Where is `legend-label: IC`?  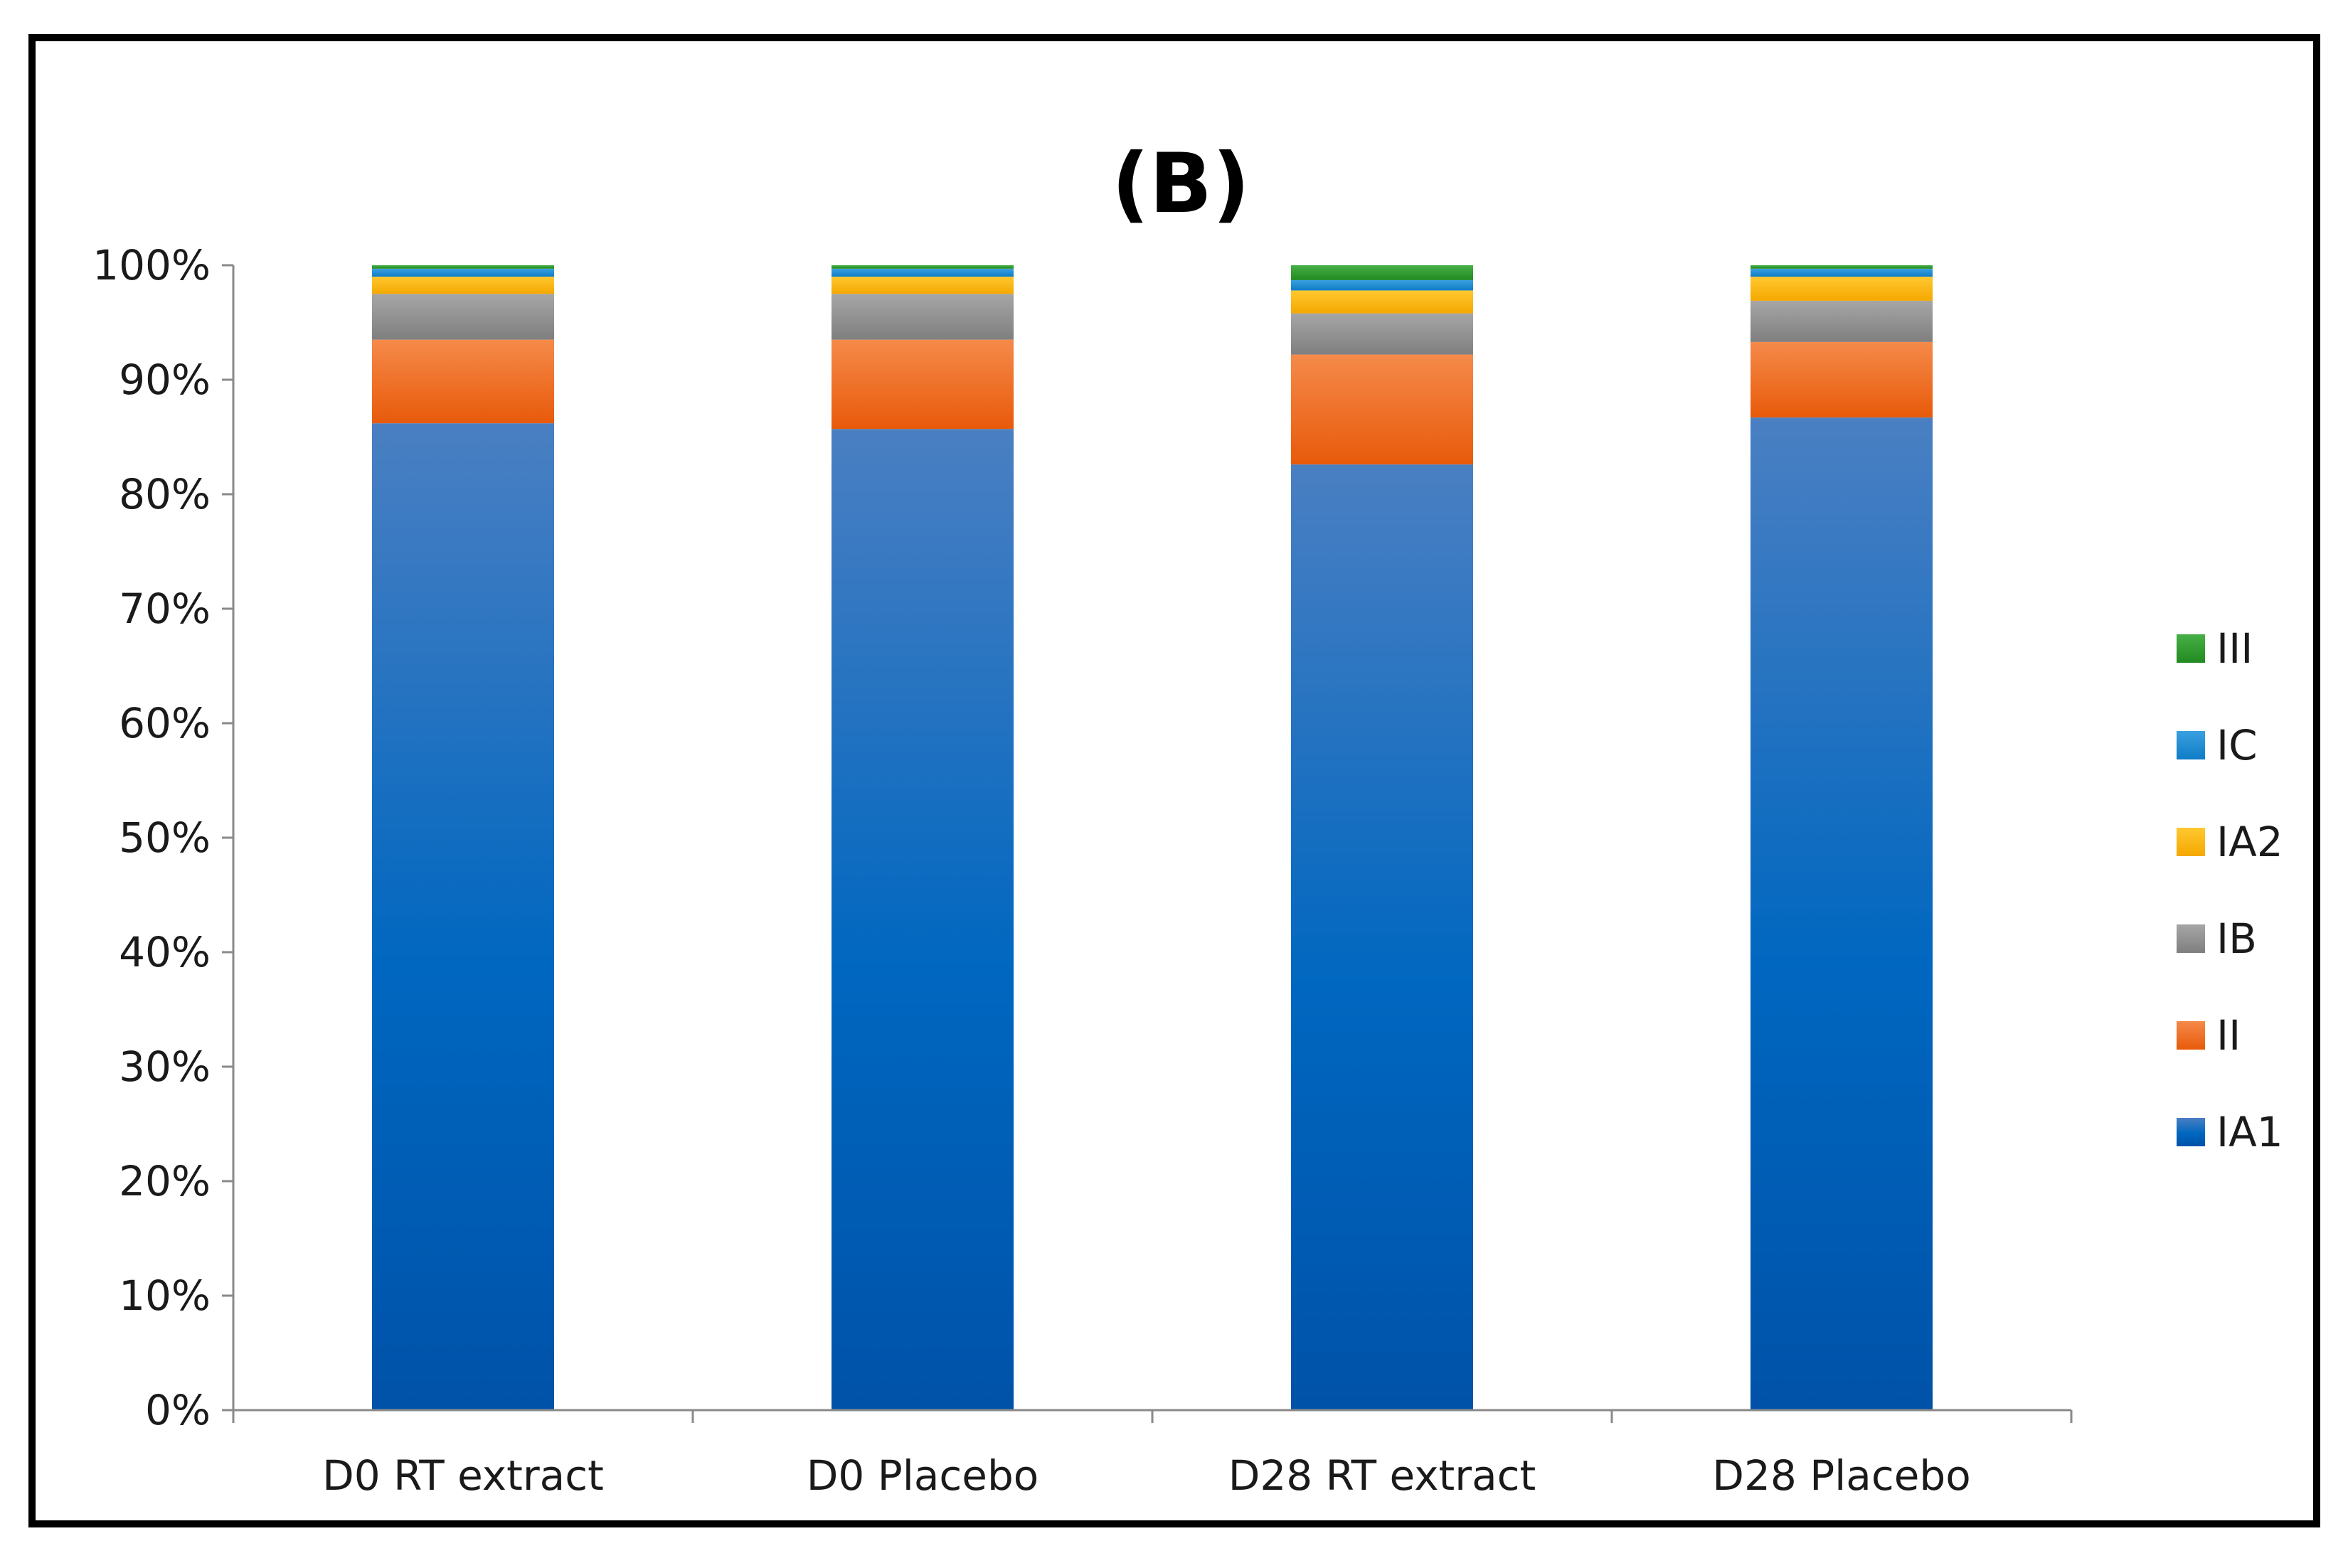 legend-label: IC is located at coordinates (2237, 745).